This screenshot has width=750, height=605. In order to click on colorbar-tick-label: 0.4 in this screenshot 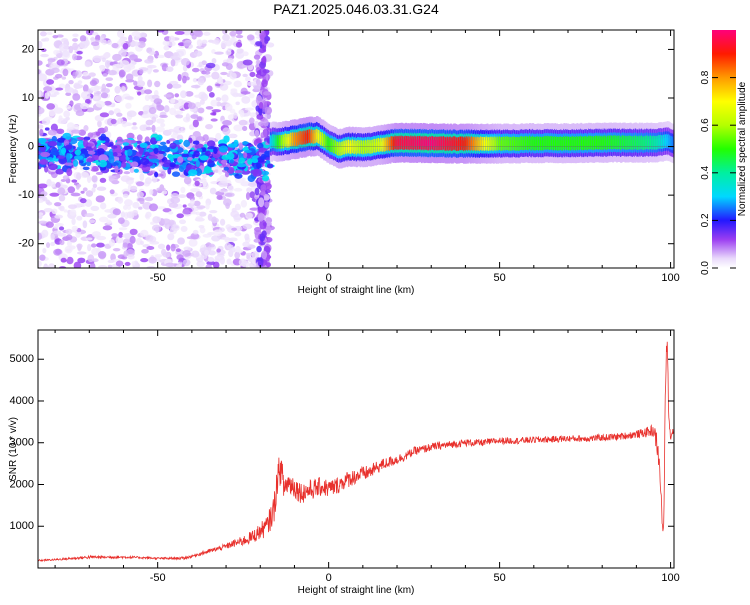, I will do `click(705, 172)`.